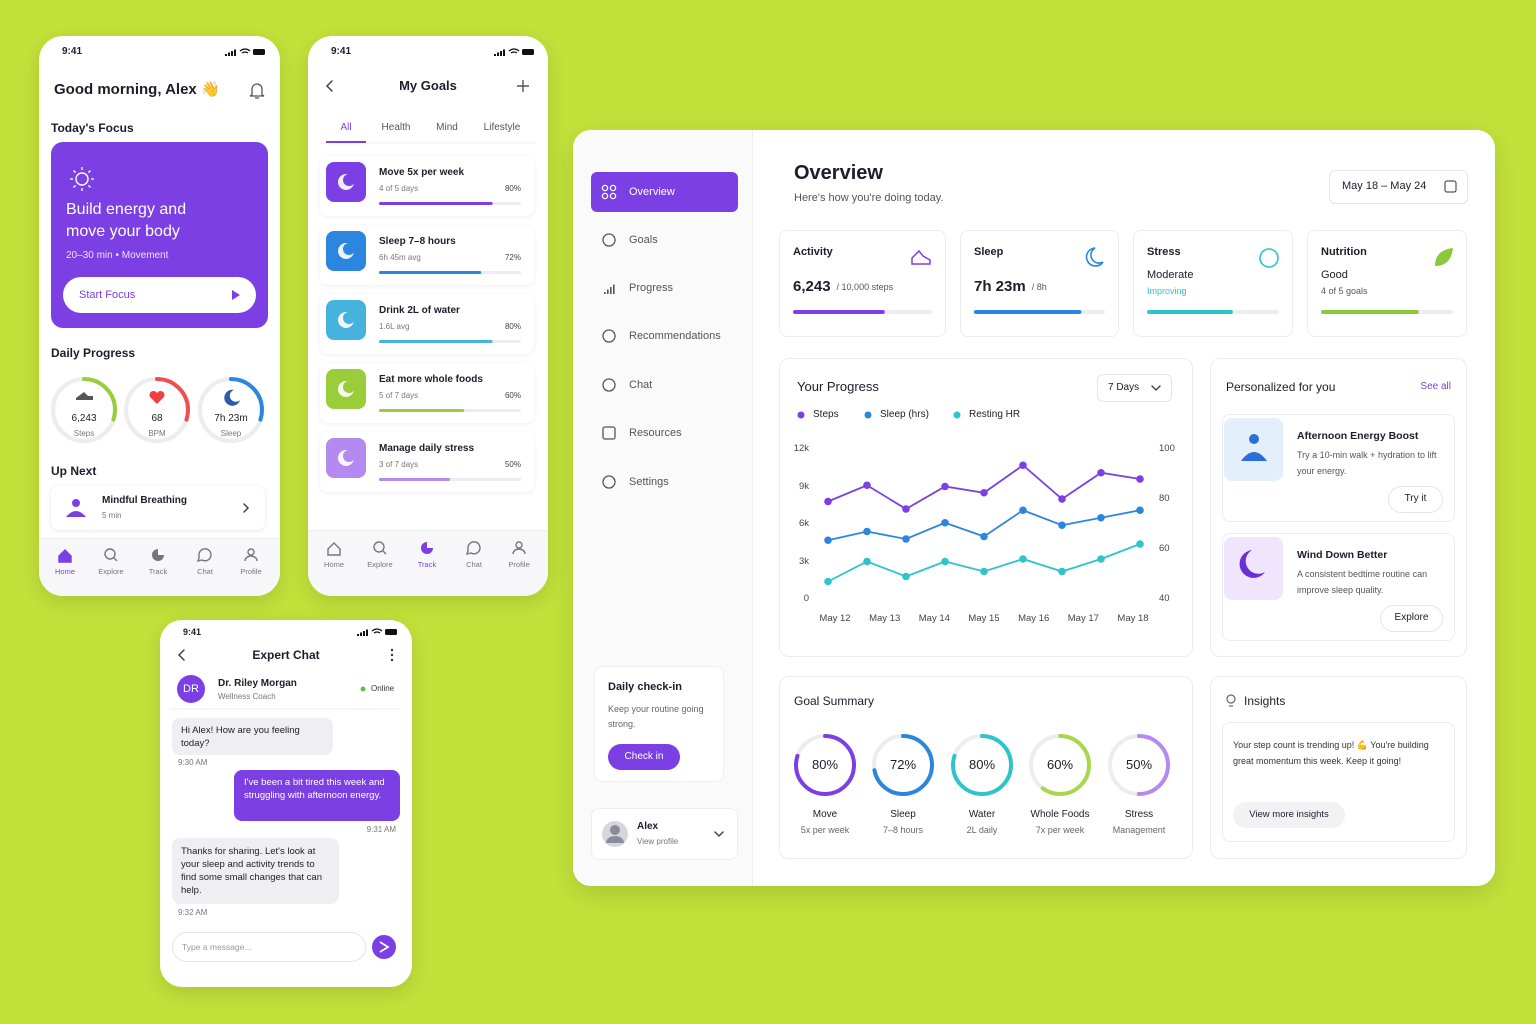 This screenshot has height=1024, width=1536. I want to click on goal-name: Stress, so click(1139, 814).